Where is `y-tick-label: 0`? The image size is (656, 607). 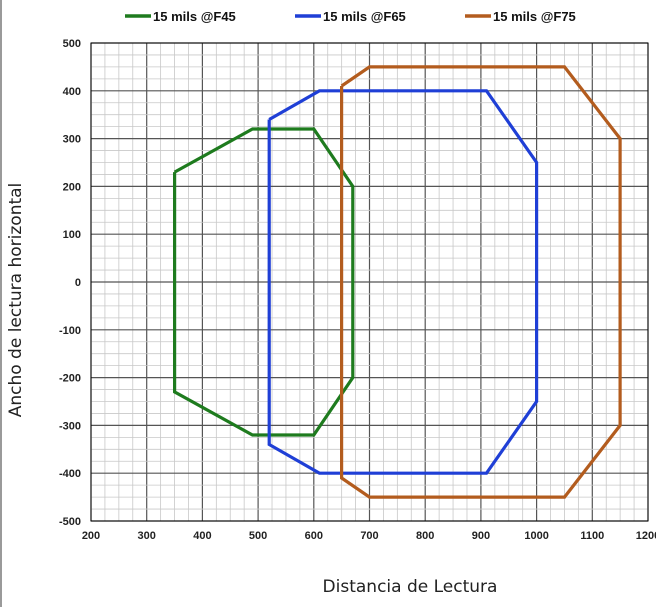 y-tick-label: 0 is located at coordinates (78, 283).